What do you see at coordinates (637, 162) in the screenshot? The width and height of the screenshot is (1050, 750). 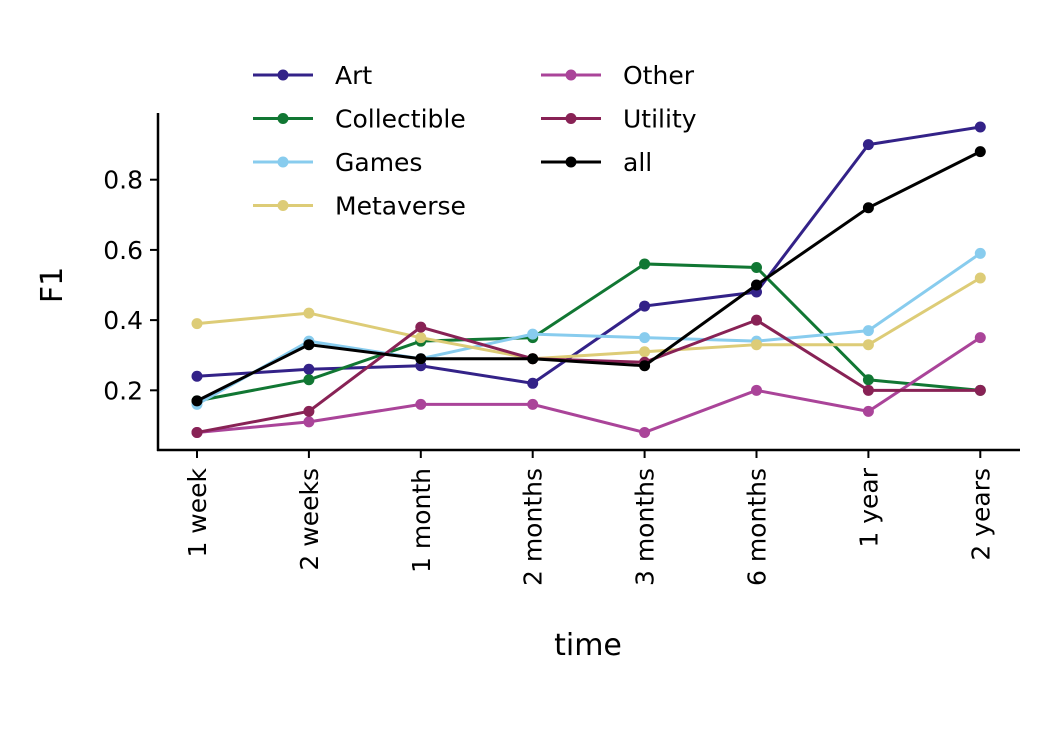 I see `legend-label: all` at bounding box center [637, 162].